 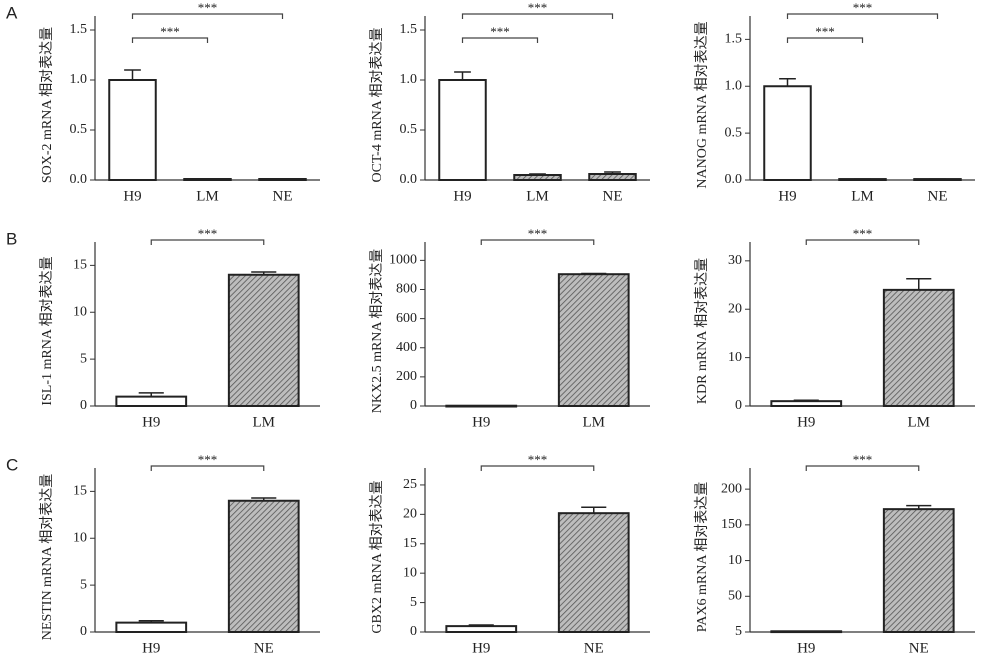 What do you see at coordinates (406, 318) in the screenshot?
I see `y-tick-label: 600` at bounding box center [406, 318].